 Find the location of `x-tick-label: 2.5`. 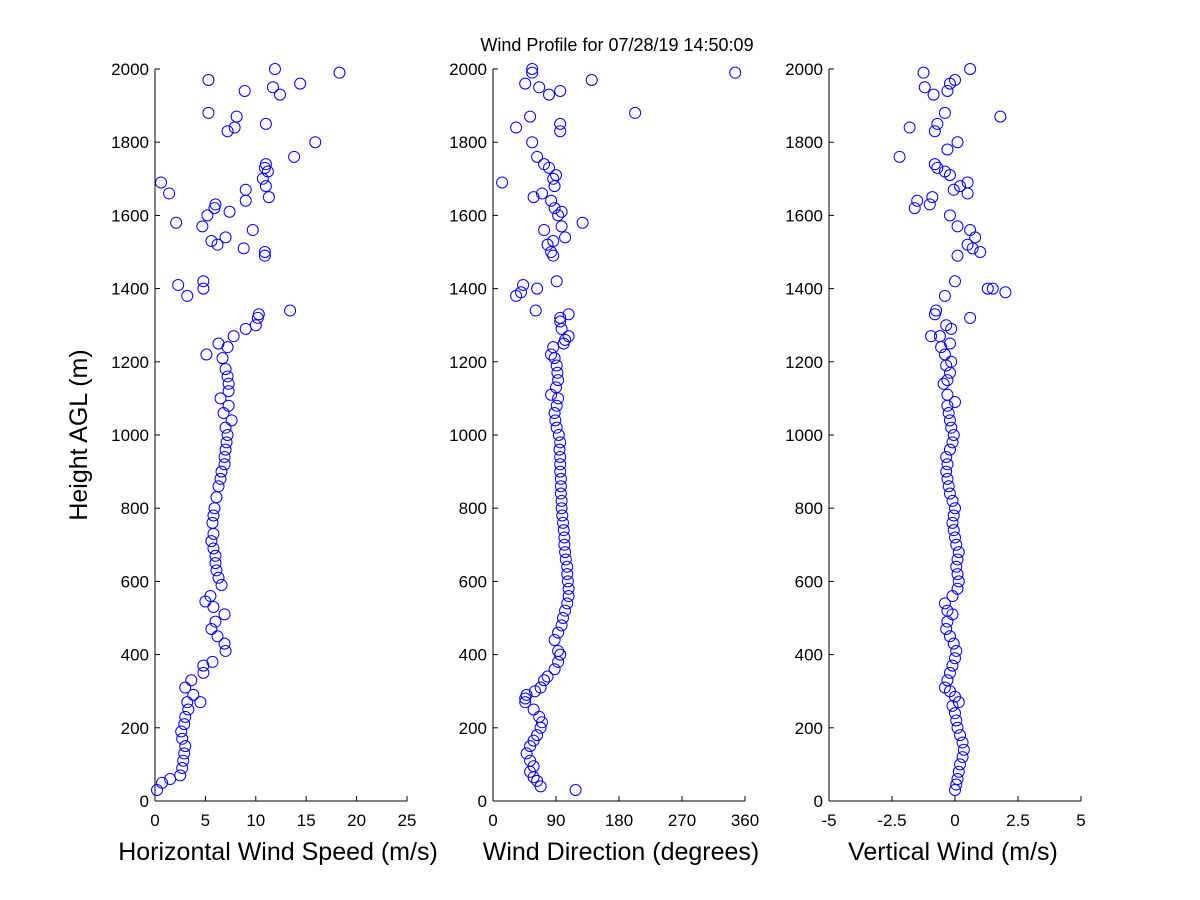

x-tick-label: 2.5 is located at coordinates (1018, 820).